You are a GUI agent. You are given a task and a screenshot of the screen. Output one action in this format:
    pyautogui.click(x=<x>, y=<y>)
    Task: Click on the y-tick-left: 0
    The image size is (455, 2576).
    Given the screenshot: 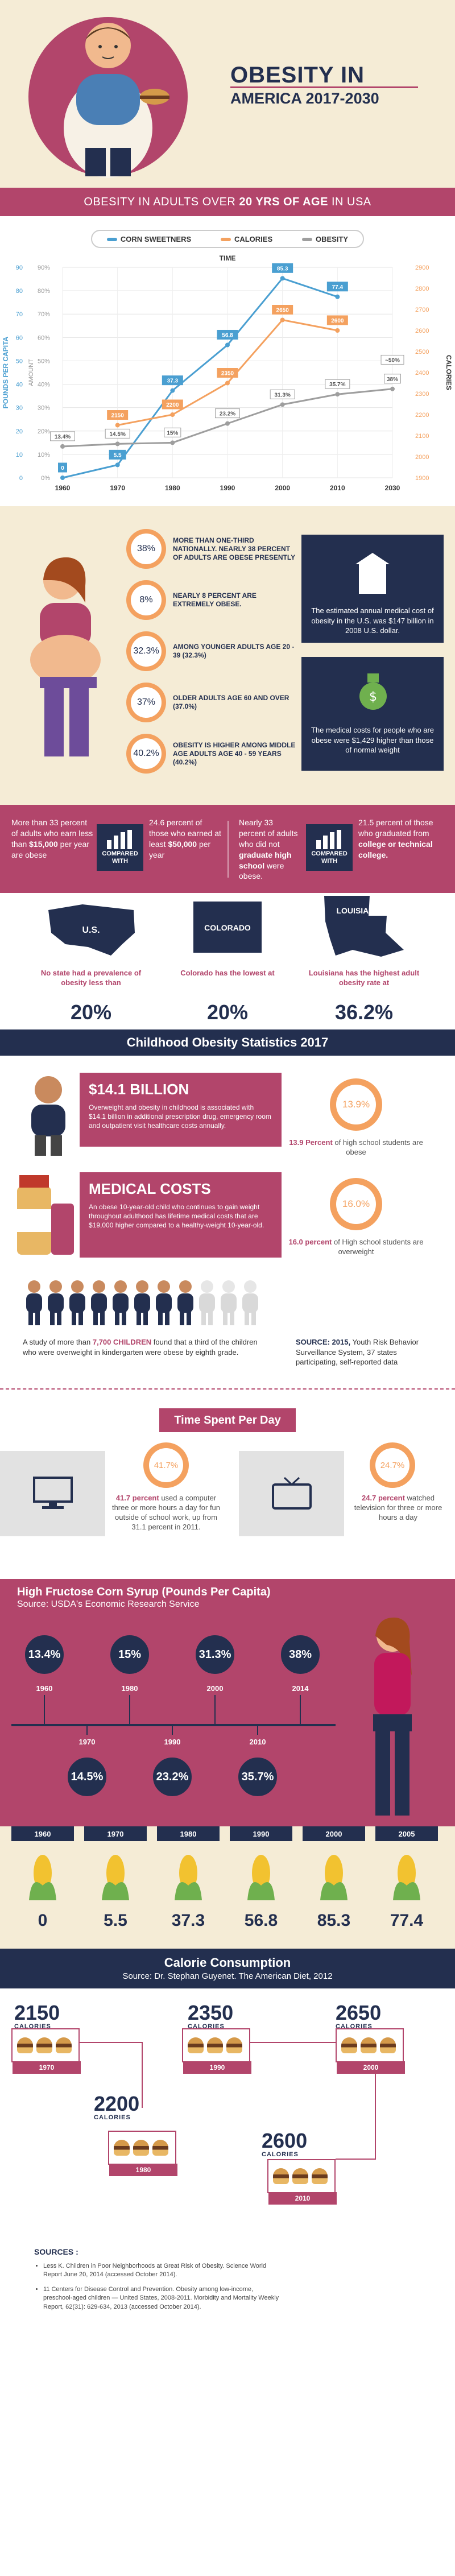 What is the action you would take?
    pyautogui.click(x=21, y=478)
    